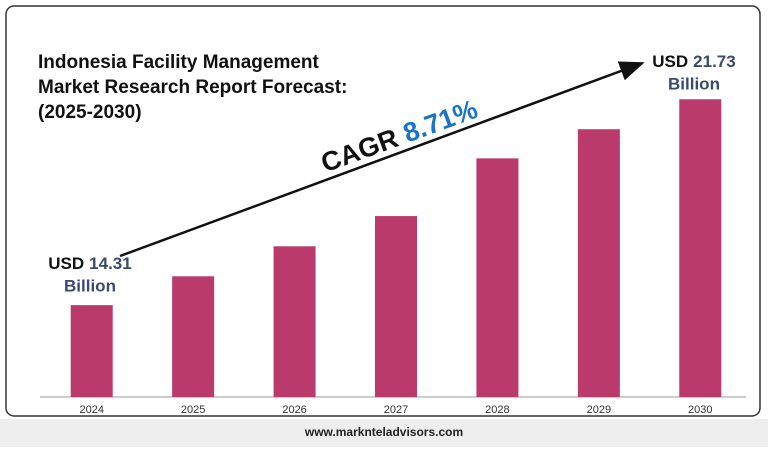 The image size is (768, 452). What do you see at coordinates (599, 410) in the screenshot?
I see `x-tick-label: 2029` at bounding box center [599, 410].